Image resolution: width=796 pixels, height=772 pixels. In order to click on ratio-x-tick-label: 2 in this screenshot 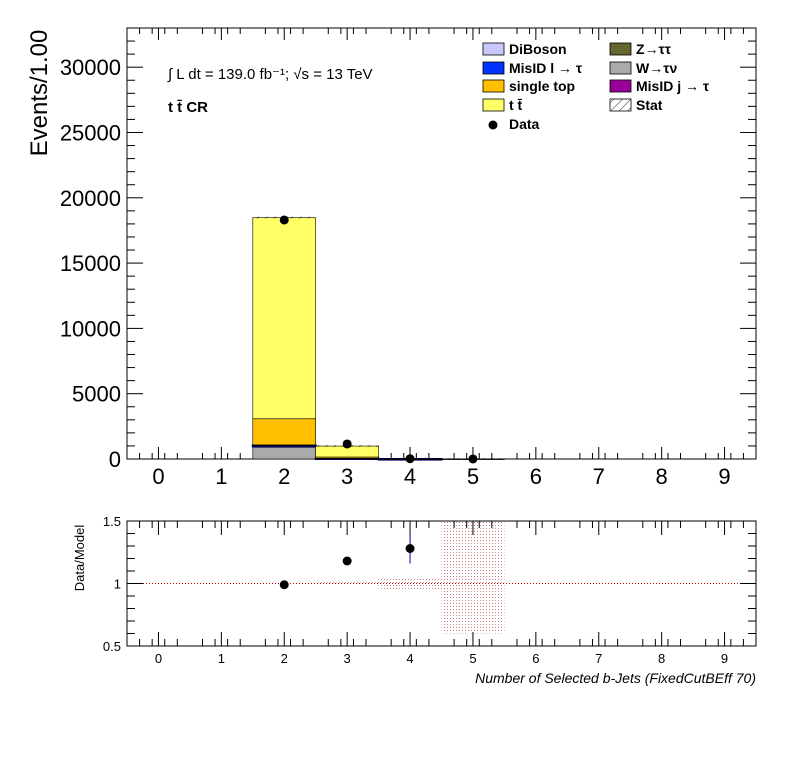, I will do `click(284, 658)`.